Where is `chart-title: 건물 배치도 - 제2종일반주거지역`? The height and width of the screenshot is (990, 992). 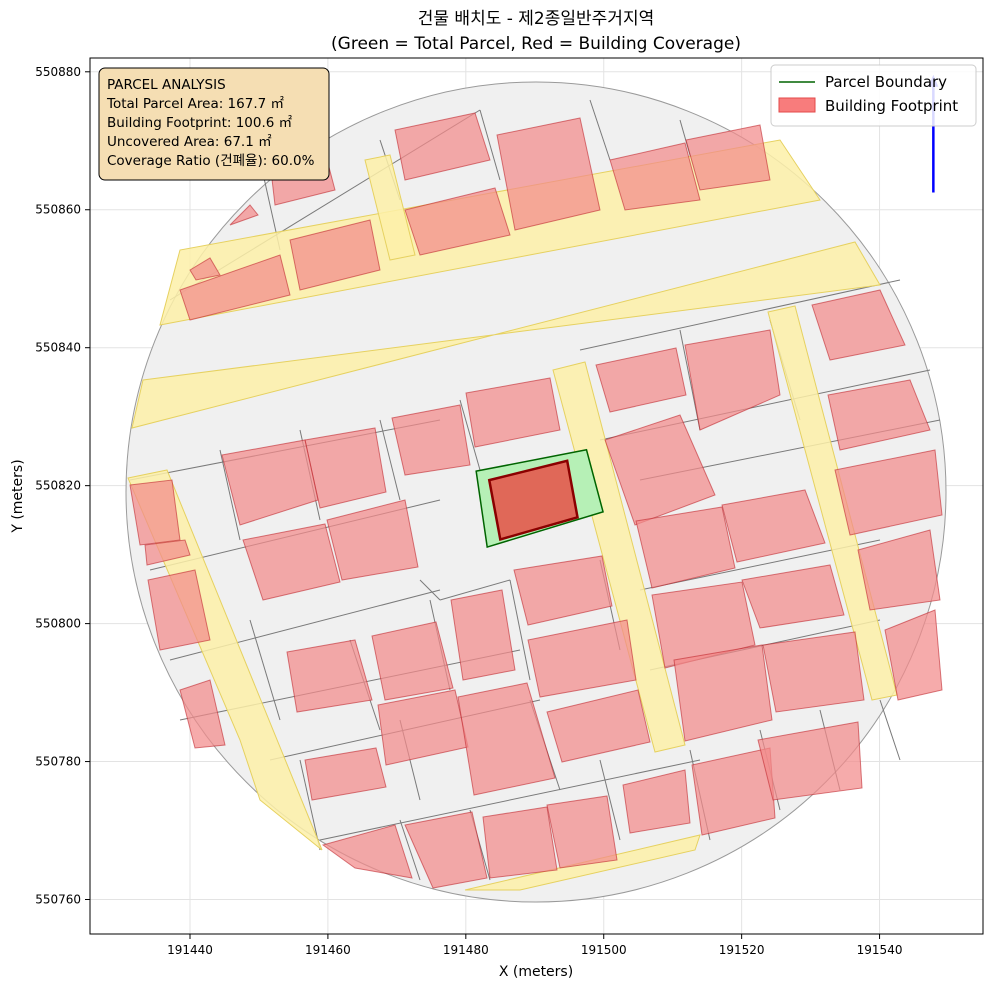
chart-title: 건물 배치도 - 제2종일반주거지역 is located at coordinates (536, 19).